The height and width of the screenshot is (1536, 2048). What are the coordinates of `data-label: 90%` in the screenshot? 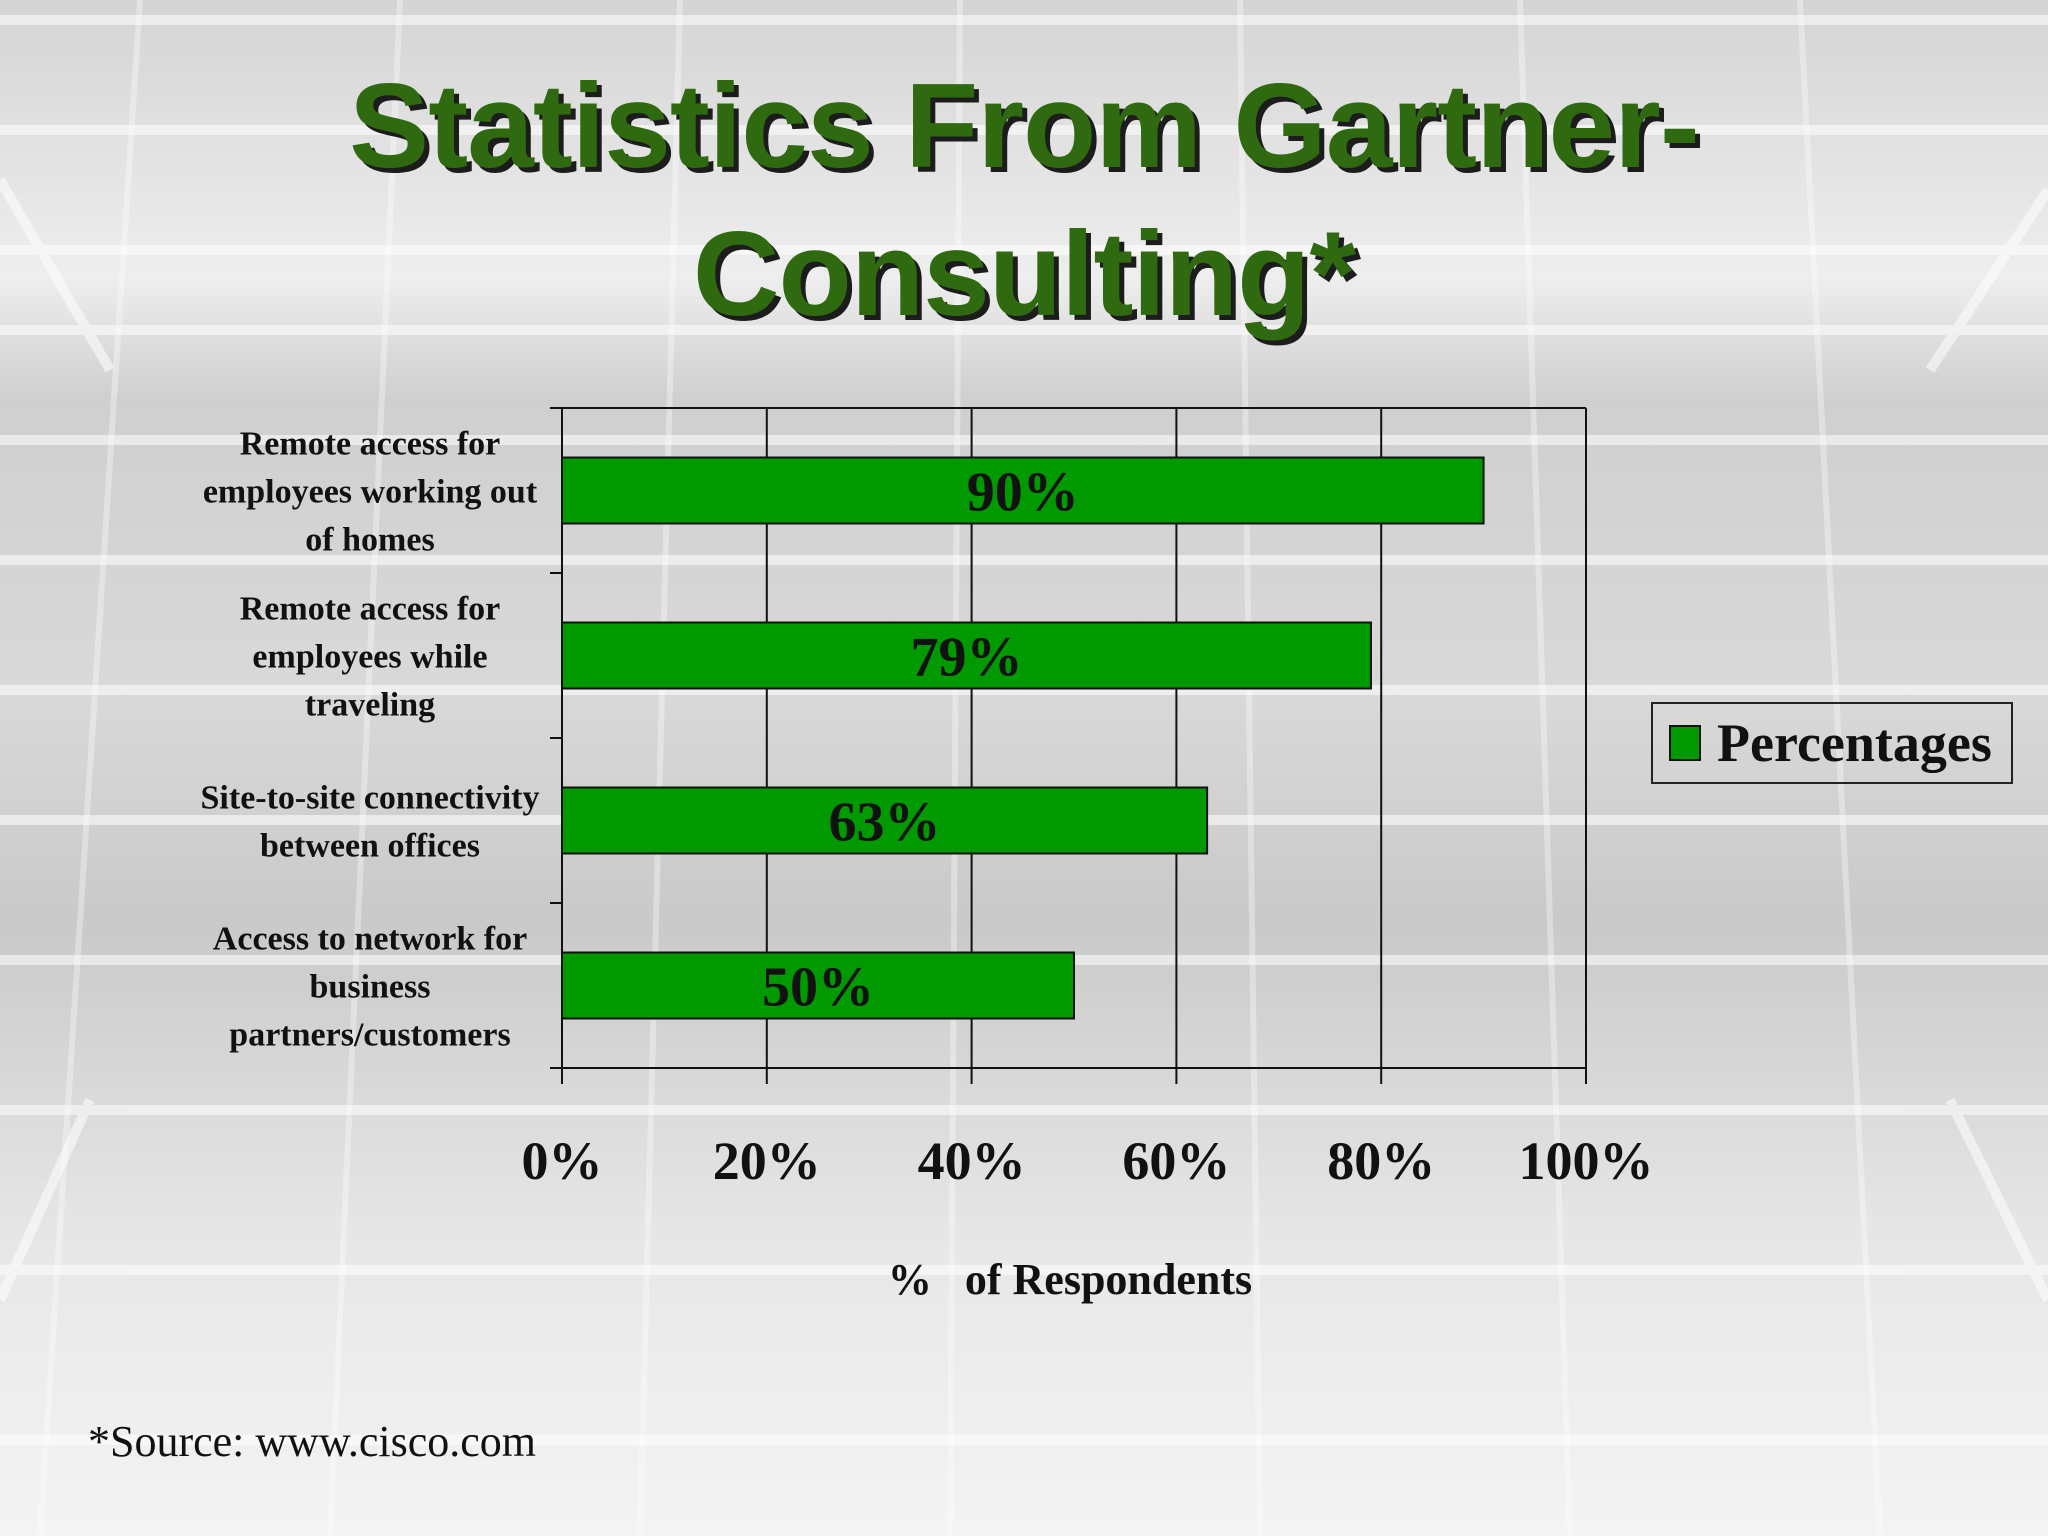 It's located at (1023, 493).